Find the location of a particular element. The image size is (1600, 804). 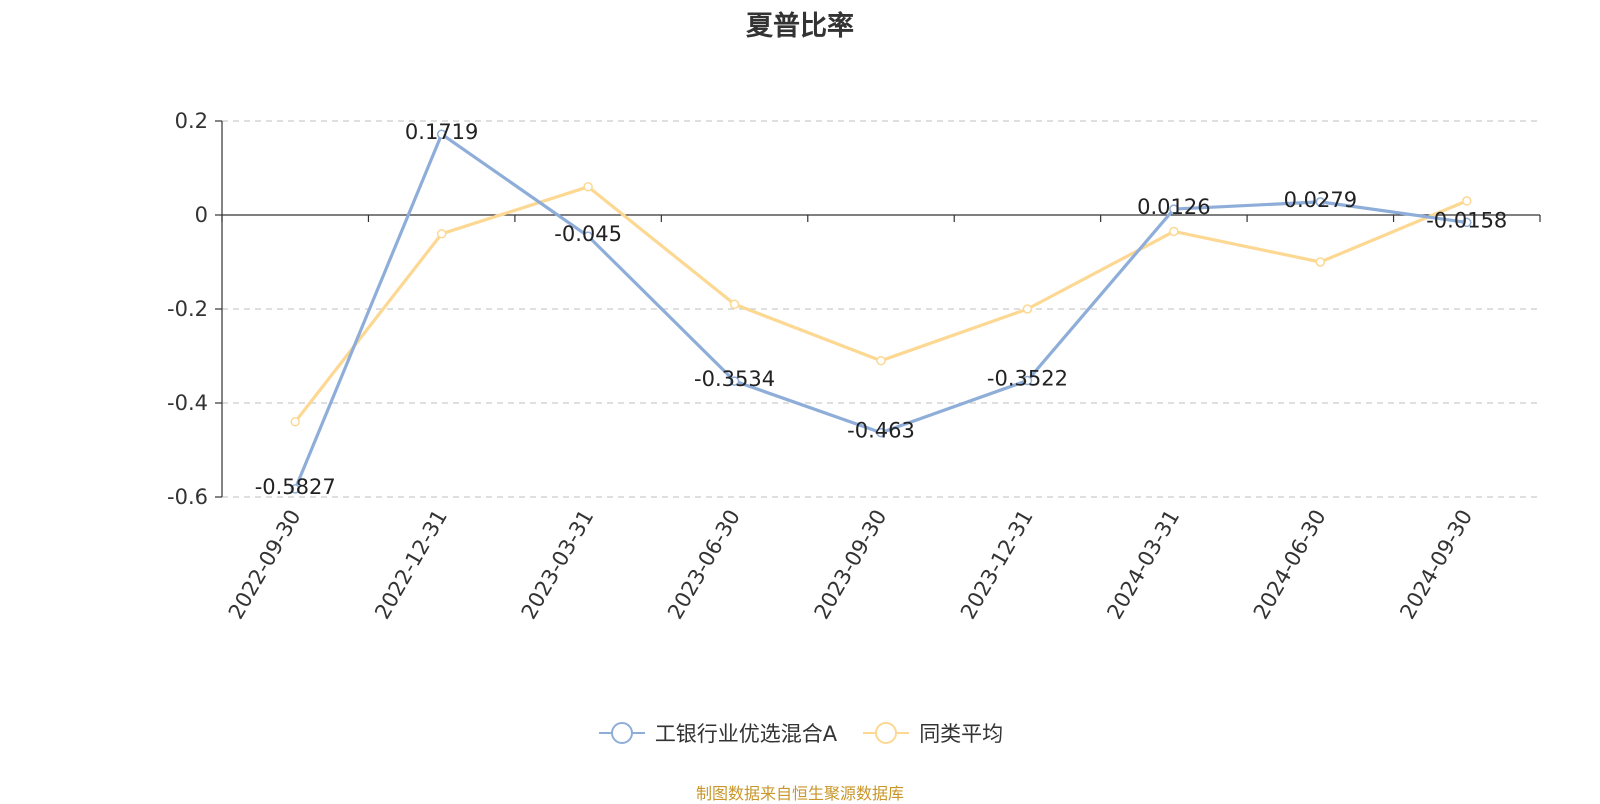

legend-series-1-icon is located at coordinates (621, 733).